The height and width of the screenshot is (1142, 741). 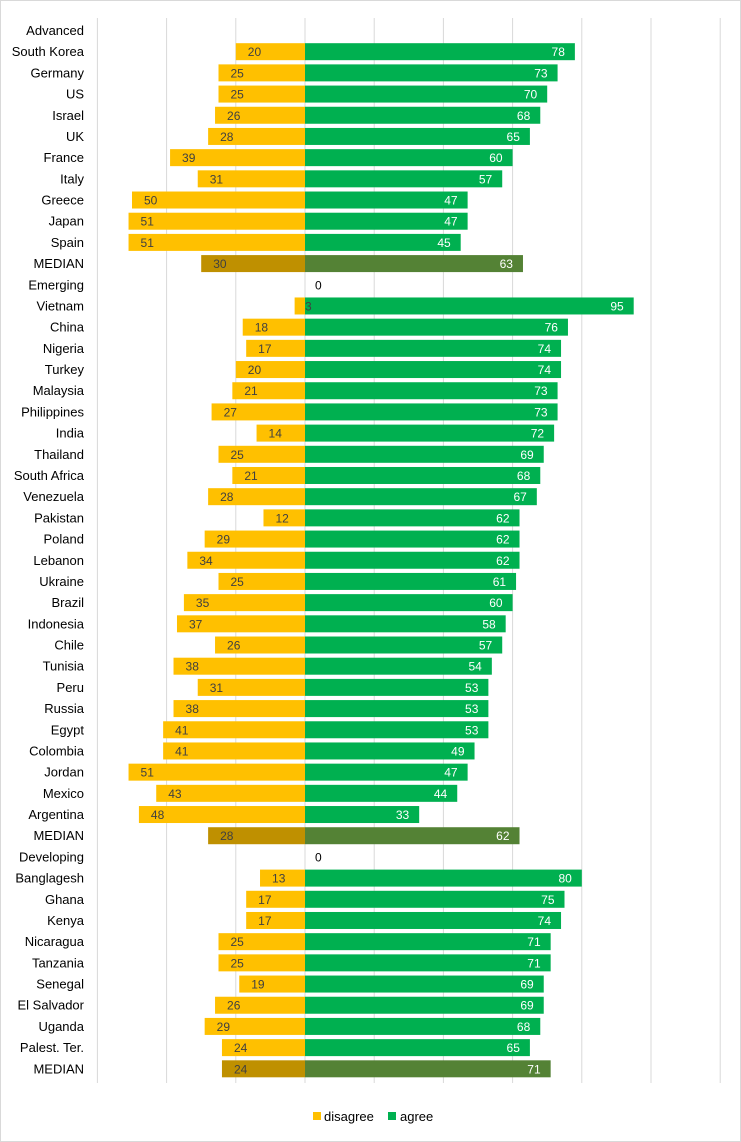 What do you see at coordinates (196, 624) in the screenshot?
I see `data-label-disagree: 37` at bounding box center [196, 624].